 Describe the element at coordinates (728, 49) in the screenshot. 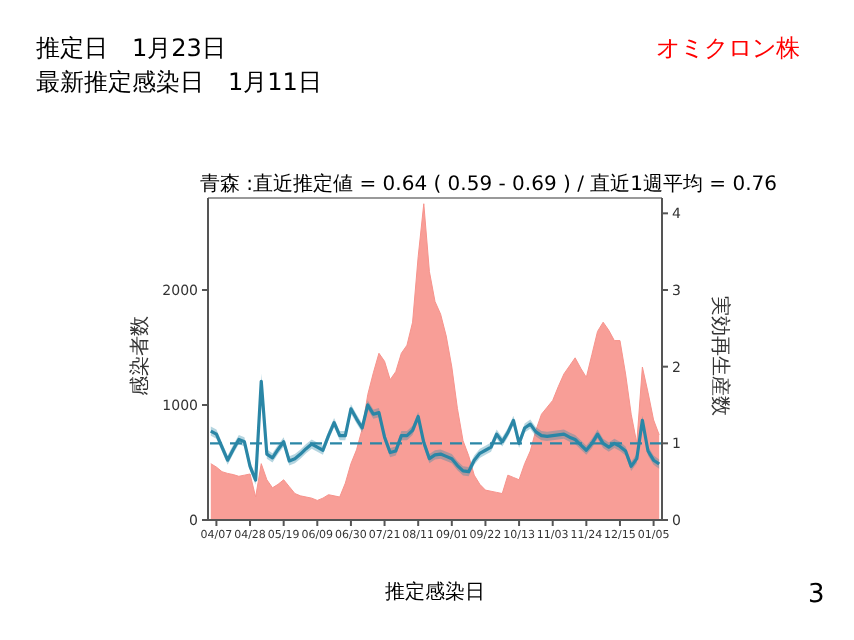

I see `text: オミクロン株` at that location.